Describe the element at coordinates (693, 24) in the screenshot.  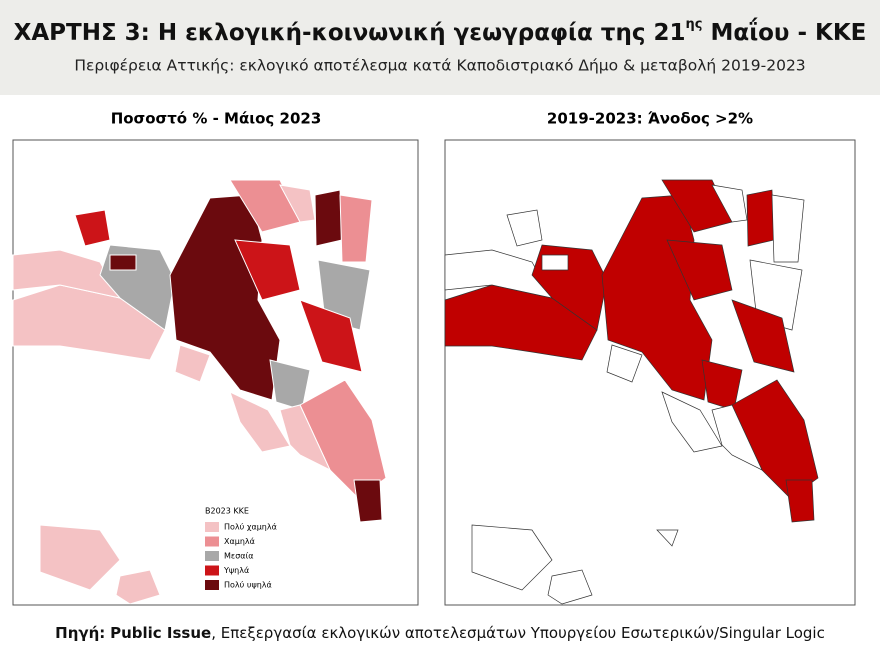
I see `title-sup: ης` at that location.